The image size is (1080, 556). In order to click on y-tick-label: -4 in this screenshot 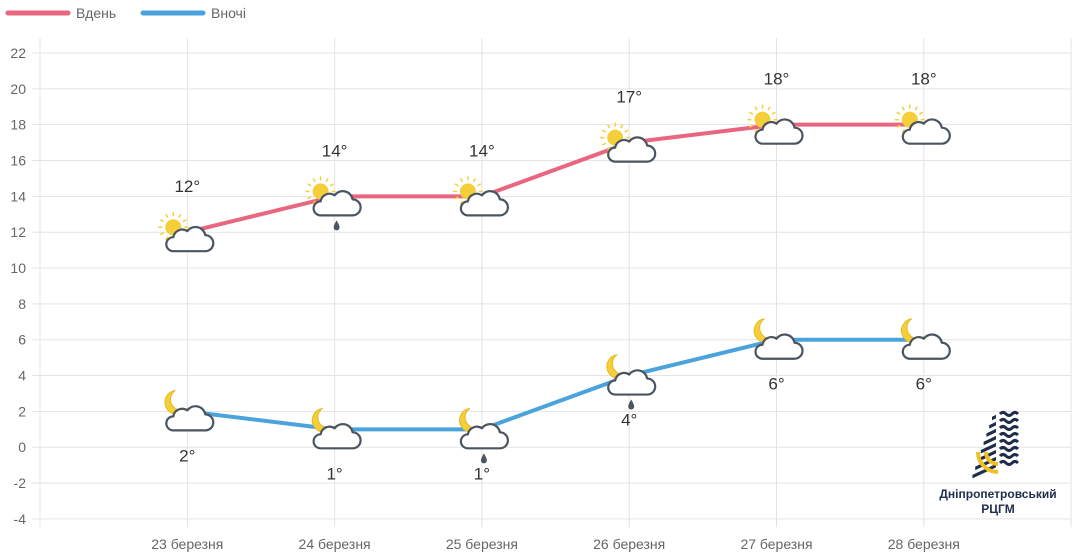, I will do `click(20, 519)`.